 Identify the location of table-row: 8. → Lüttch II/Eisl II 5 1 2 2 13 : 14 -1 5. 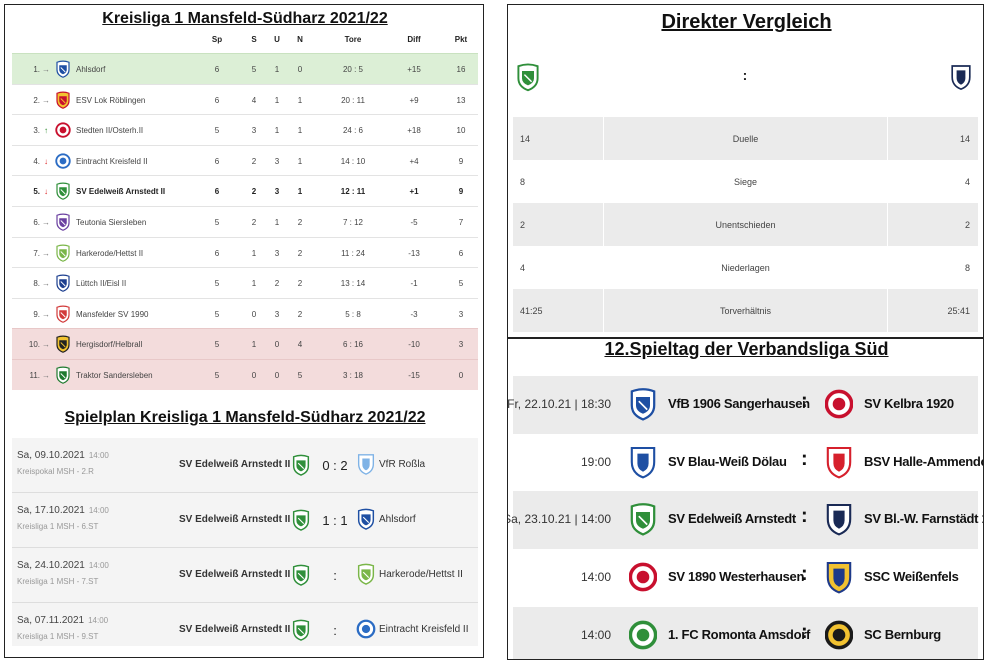
(245, 282).